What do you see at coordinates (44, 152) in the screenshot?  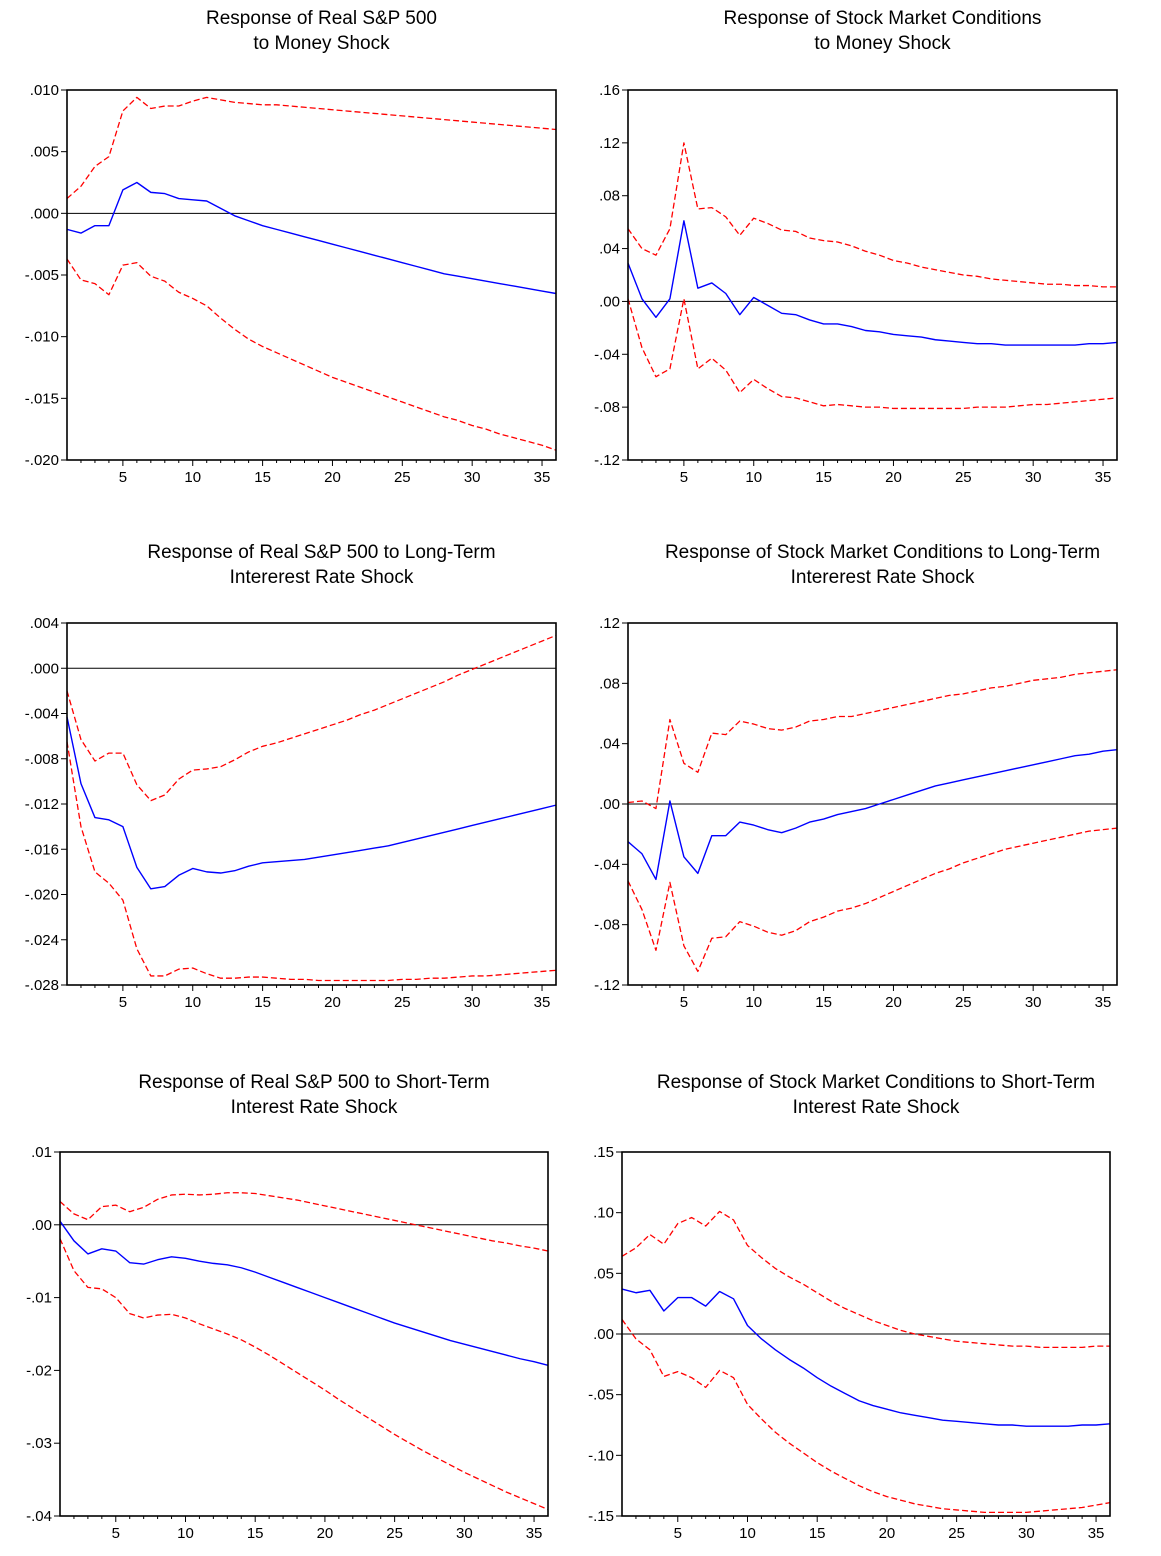 I see `y-tick-label: .005` at bounding box center [44, 152].